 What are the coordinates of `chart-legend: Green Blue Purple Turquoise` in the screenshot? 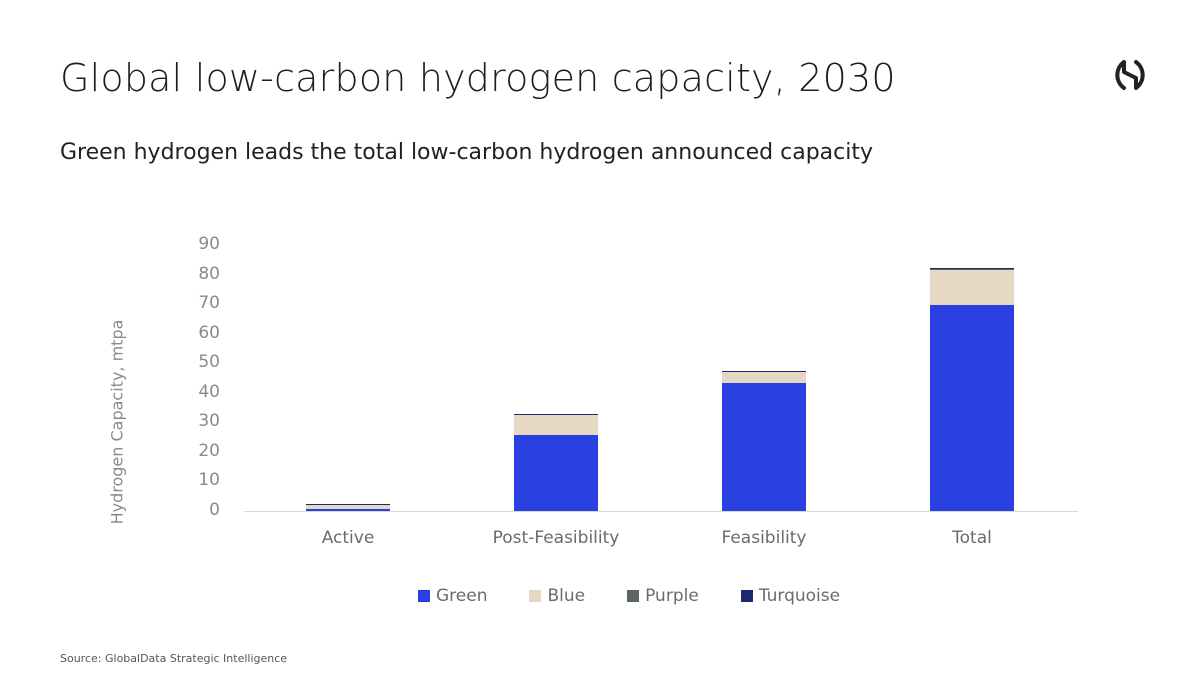 It's located at (650, 596).